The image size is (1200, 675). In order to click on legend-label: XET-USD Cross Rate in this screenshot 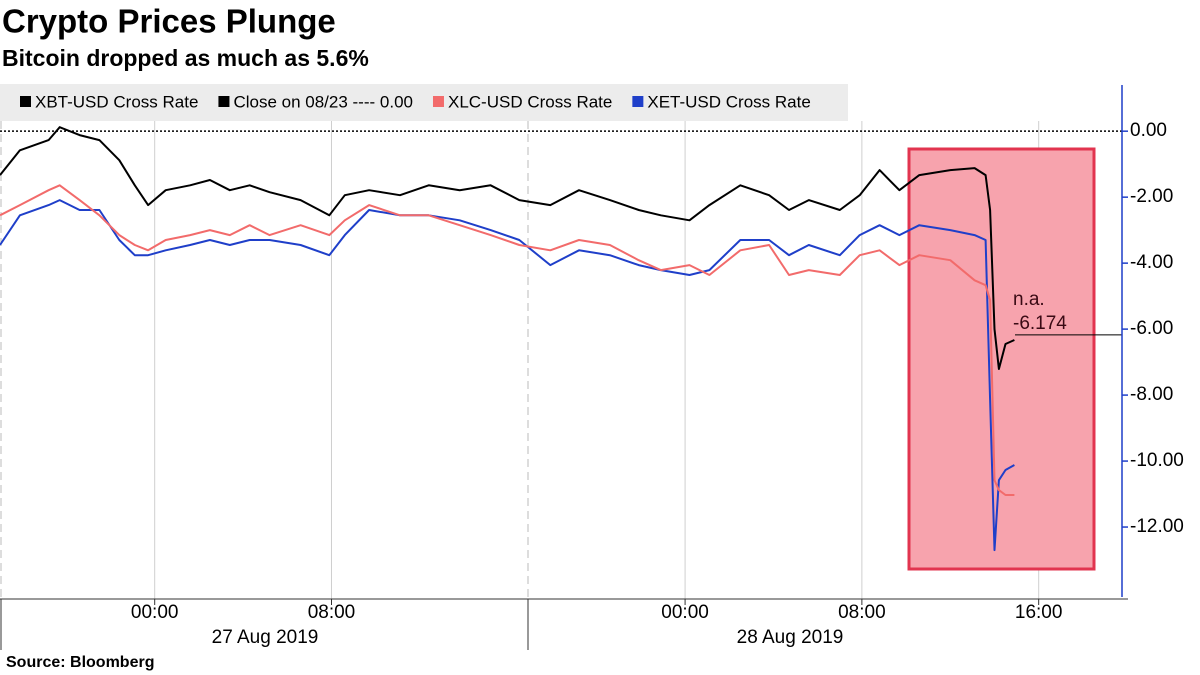, I will do `click(728, 101)`.